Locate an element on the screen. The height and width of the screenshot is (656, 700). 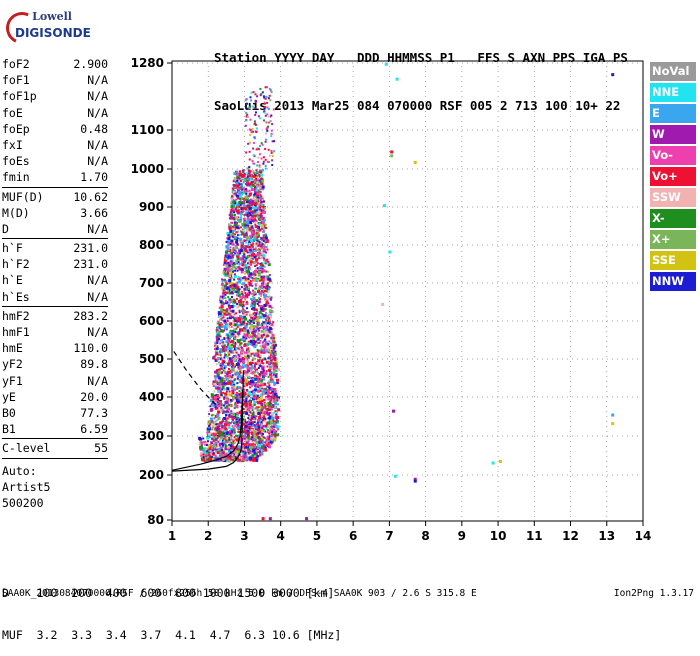
param-name: h`F2 is located at coordinates (16, 264).